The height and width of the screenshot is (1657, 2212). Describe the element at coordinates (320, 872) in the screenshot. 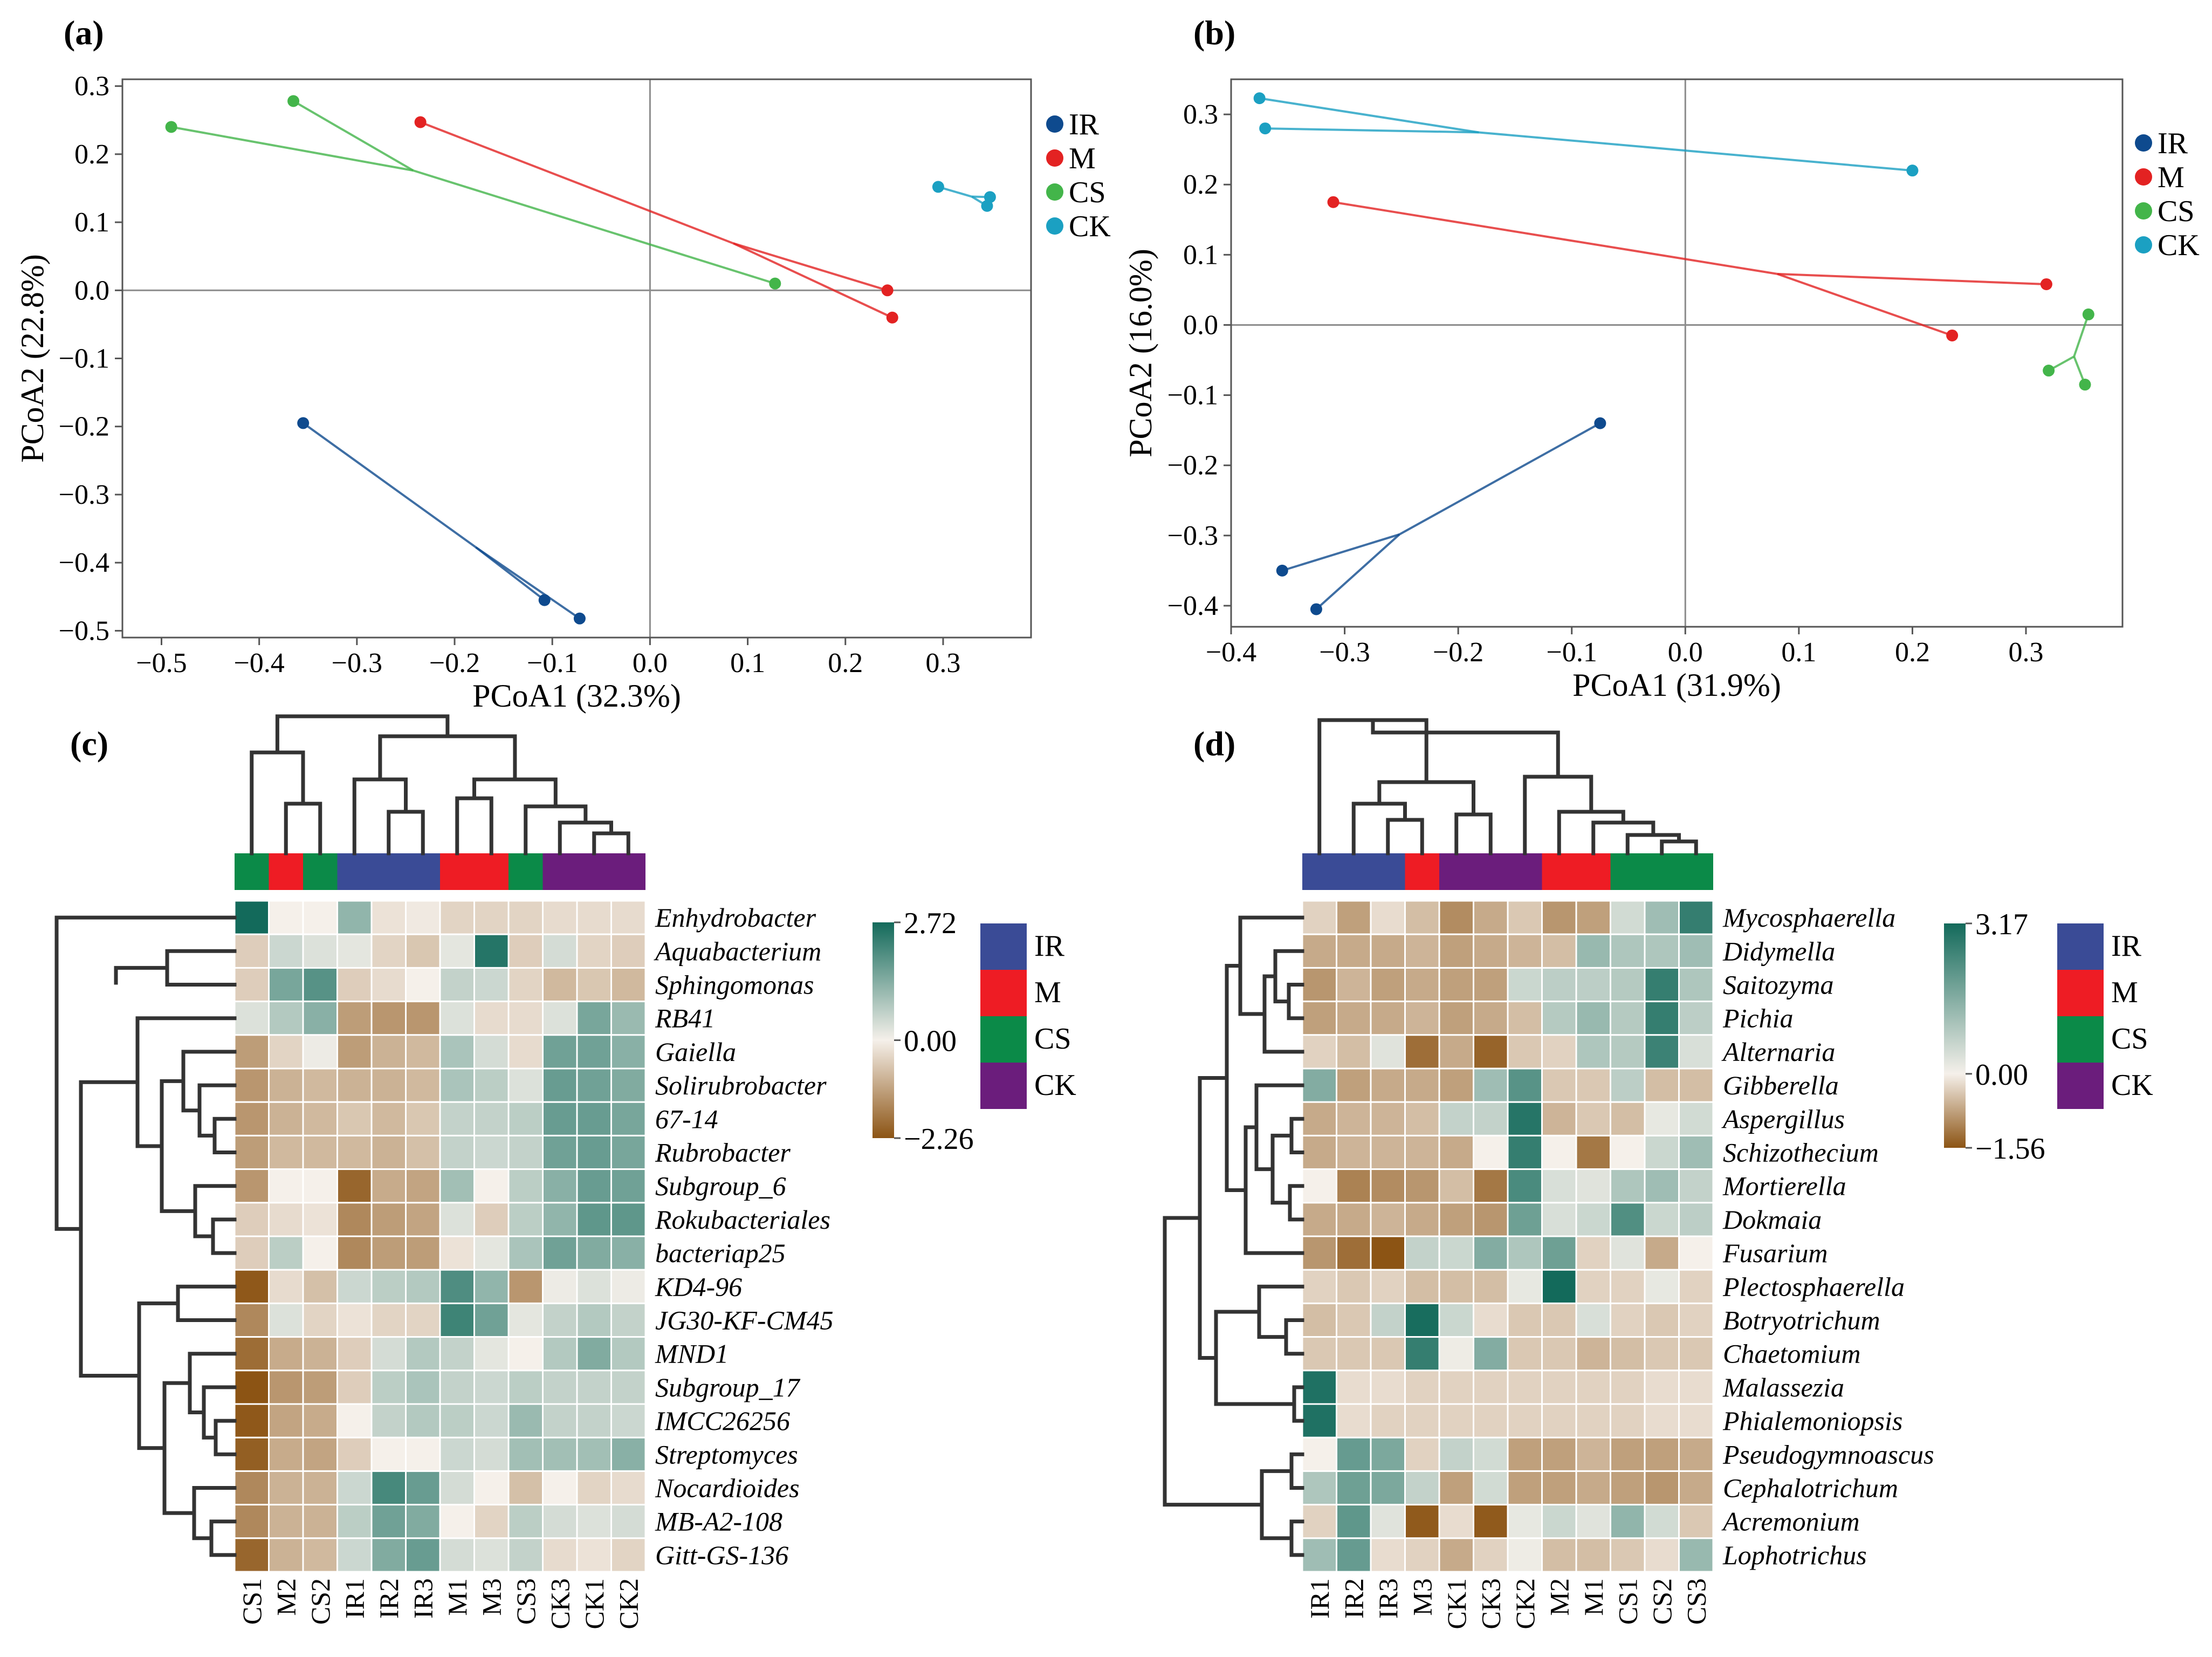

I see `group-bar-cs` at that location.